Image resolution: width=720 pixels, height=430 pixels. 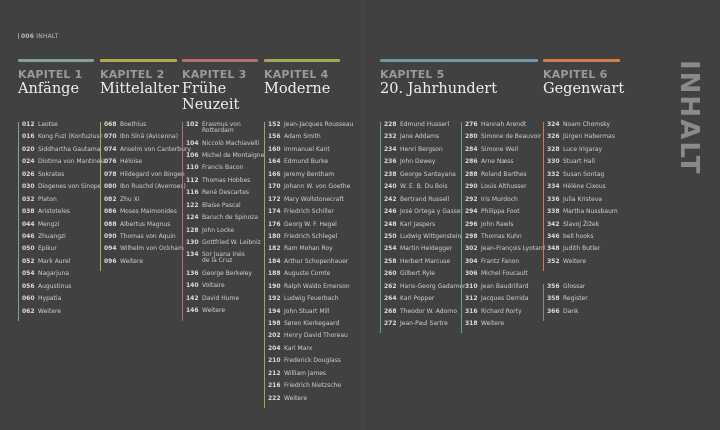 What do you see at coordinates (505, 264) in the screenshot?
I see `toc-entry: 304 Frantz Fanon` at bounding box center [505, 264].